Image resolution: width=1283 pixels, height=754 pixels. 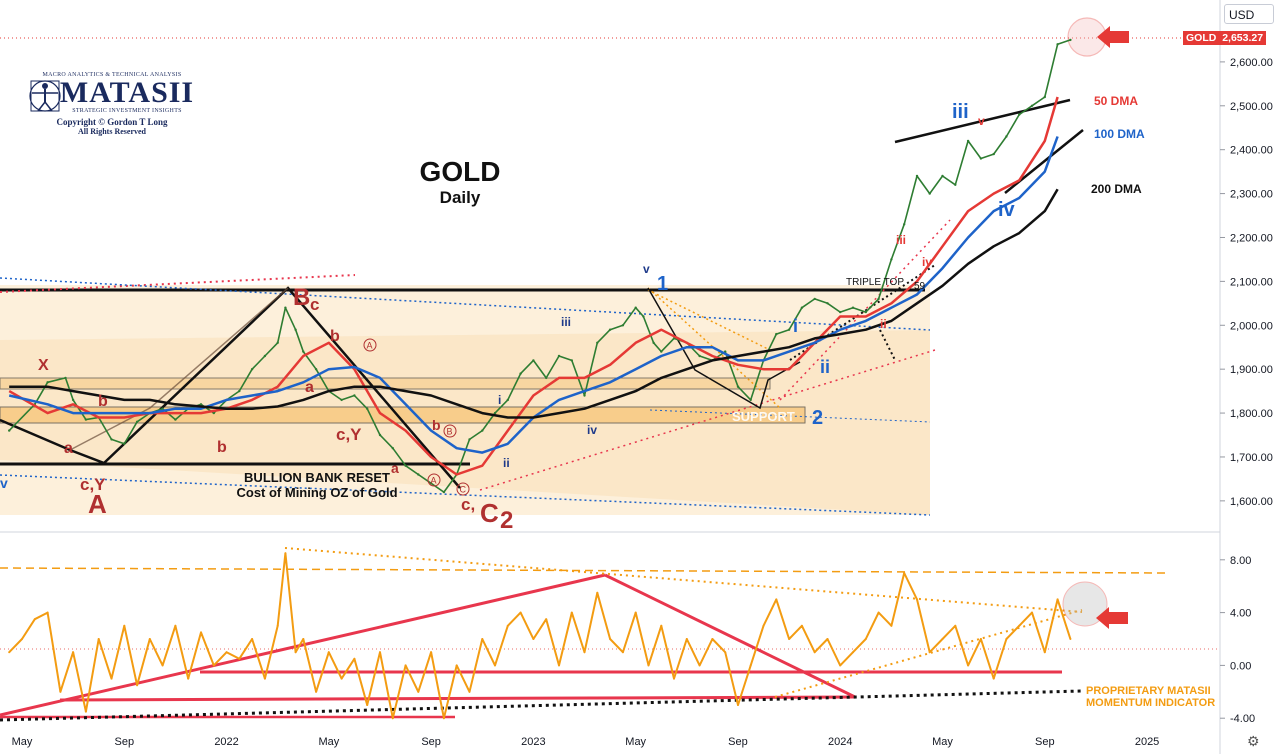 What do you see at coordinates (317, 492) in the screenshot?
I see `bullion-note-line2: Cost of Mining OZ of Gold` at bounding box center [317, 492].